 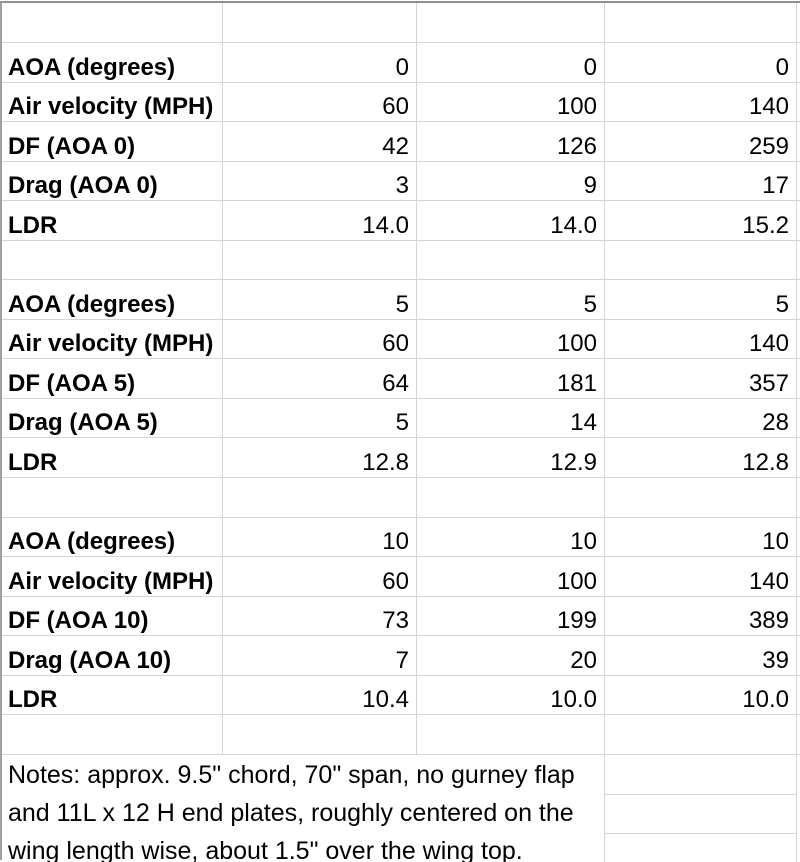 What do you see at coordinates (511, 418) in the screenshot?
I see `value-cell-2: 14` at bounding box center [511, 418].